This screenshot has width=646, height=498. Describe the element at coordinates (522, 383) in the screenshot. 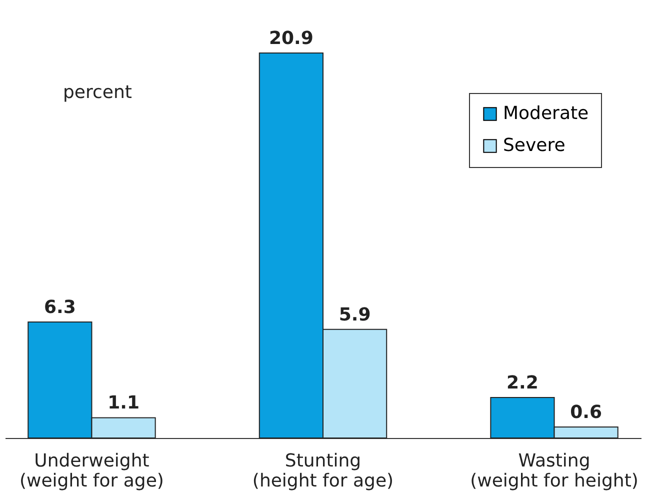

I see `data-label: 2.2` at that location.